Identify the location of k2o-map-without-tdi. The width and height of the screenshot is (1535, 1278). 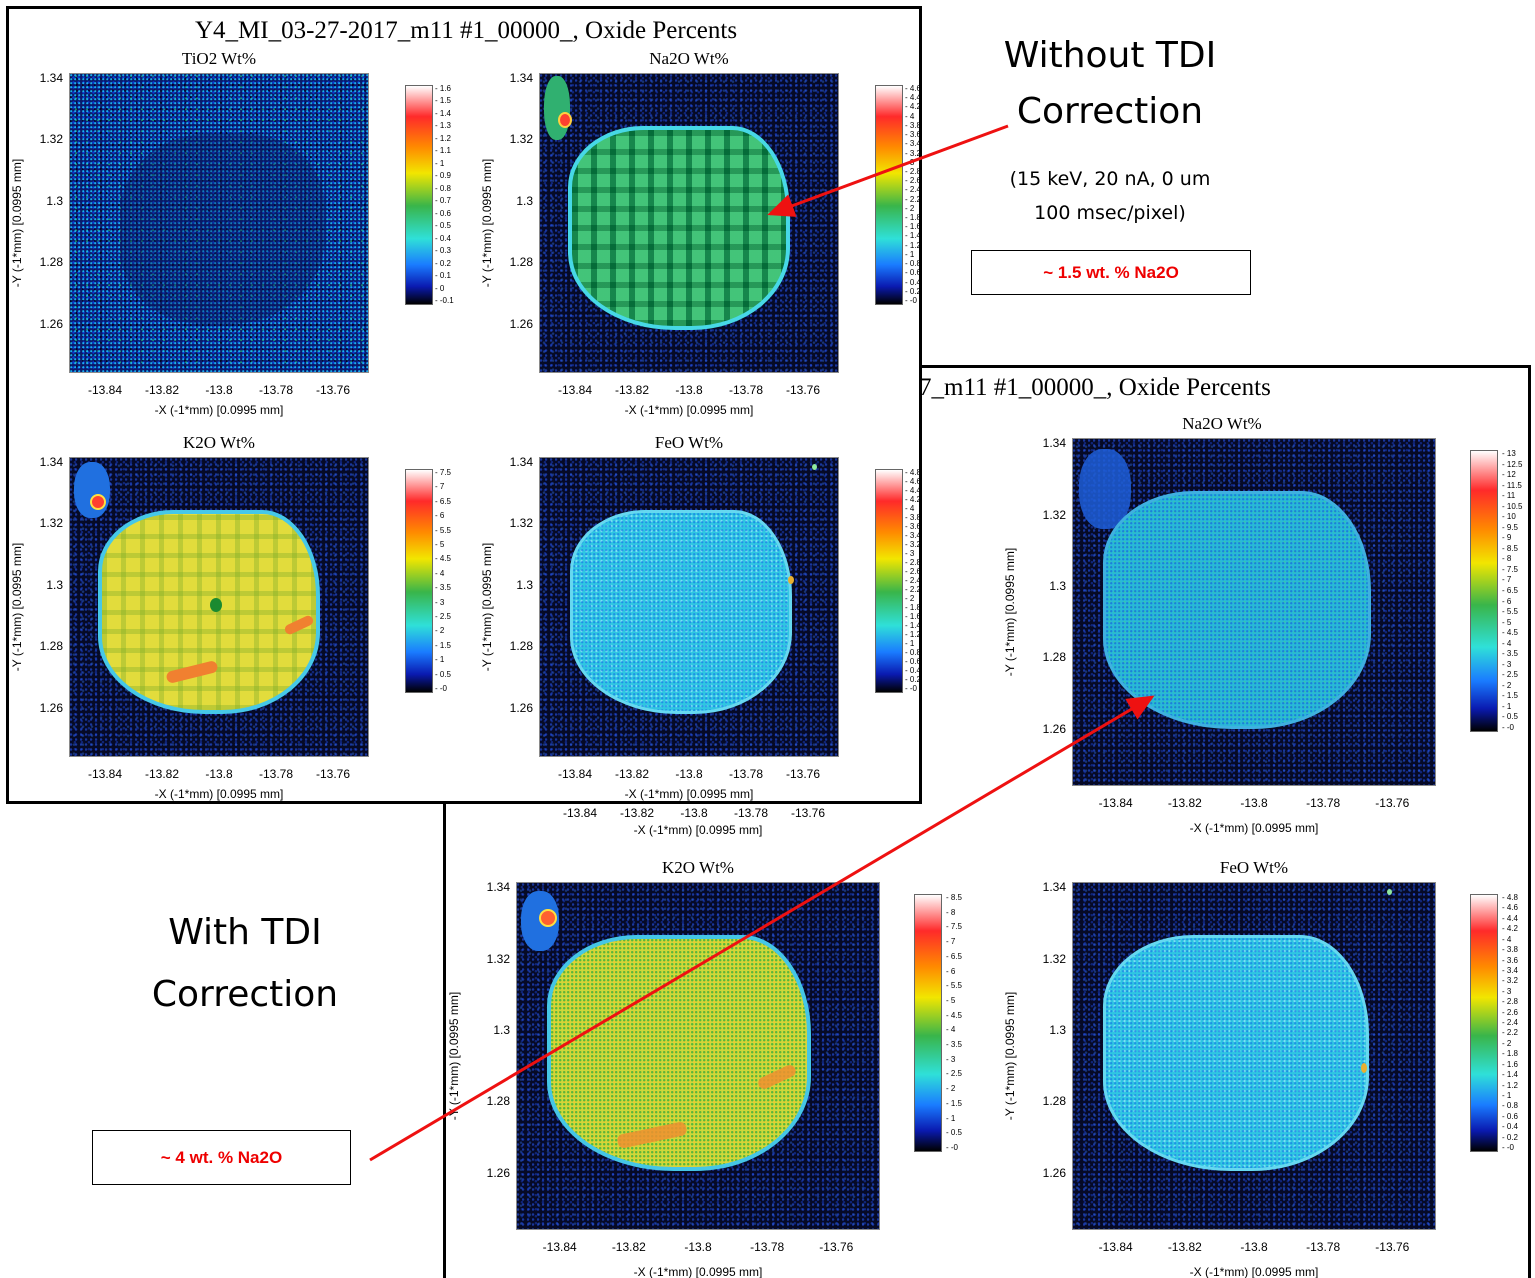
(219, 607).